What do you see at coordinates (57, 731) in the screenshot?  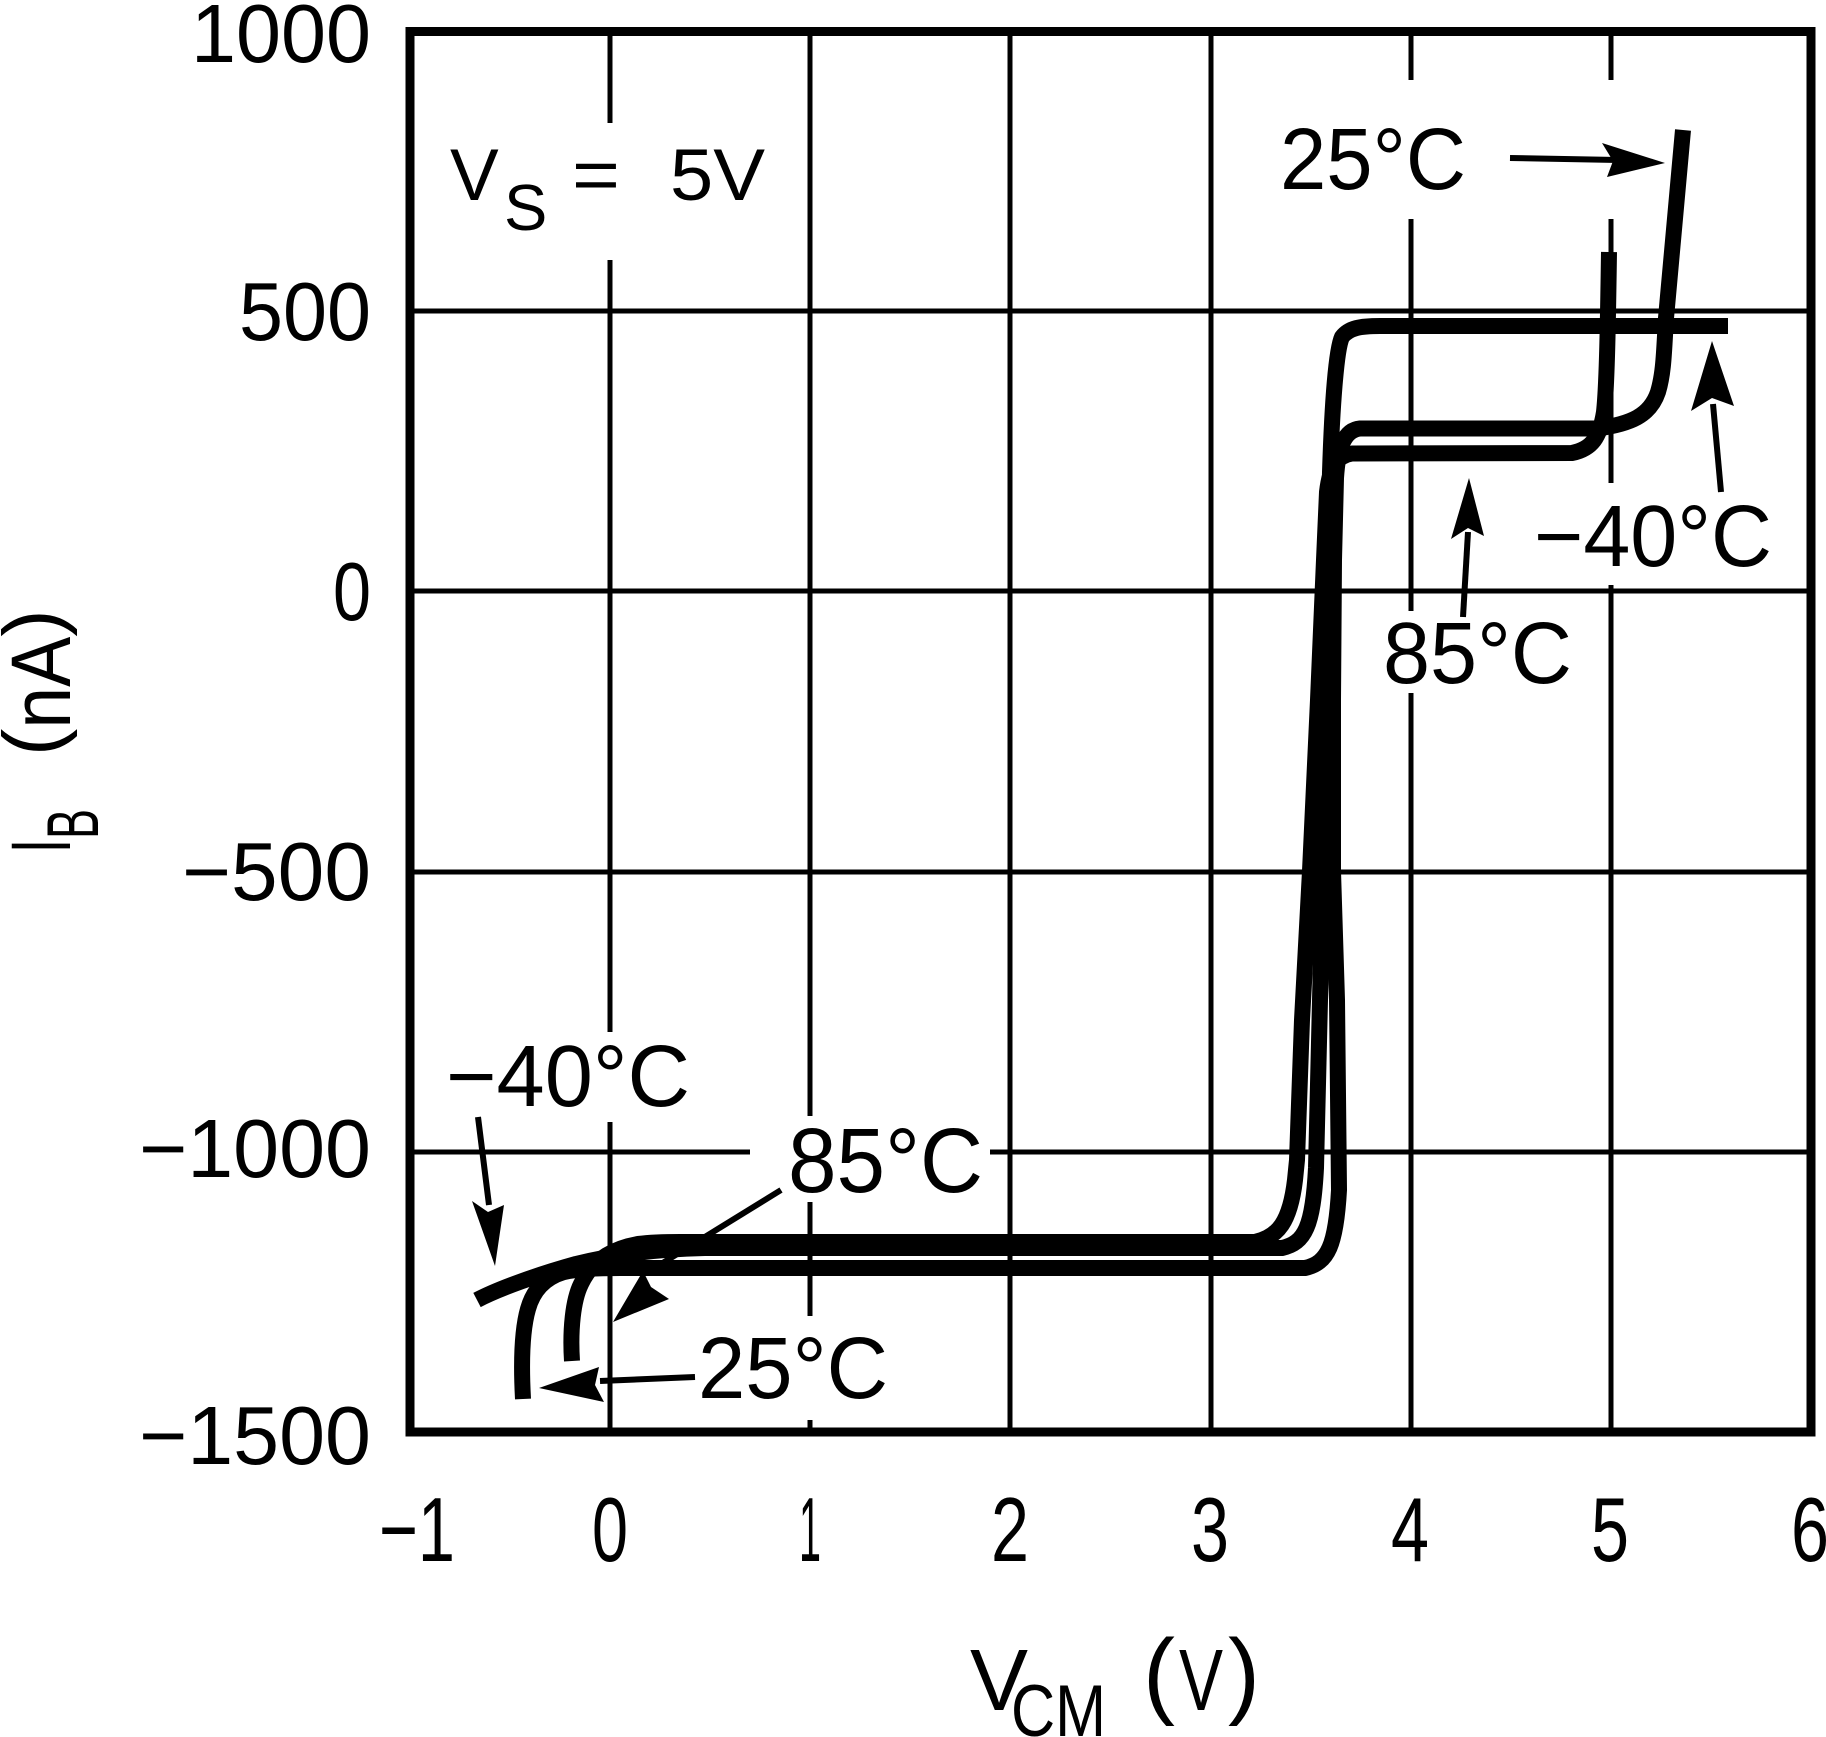 I see `svg-text: IB(nA)` at bounding box center [57, 731].